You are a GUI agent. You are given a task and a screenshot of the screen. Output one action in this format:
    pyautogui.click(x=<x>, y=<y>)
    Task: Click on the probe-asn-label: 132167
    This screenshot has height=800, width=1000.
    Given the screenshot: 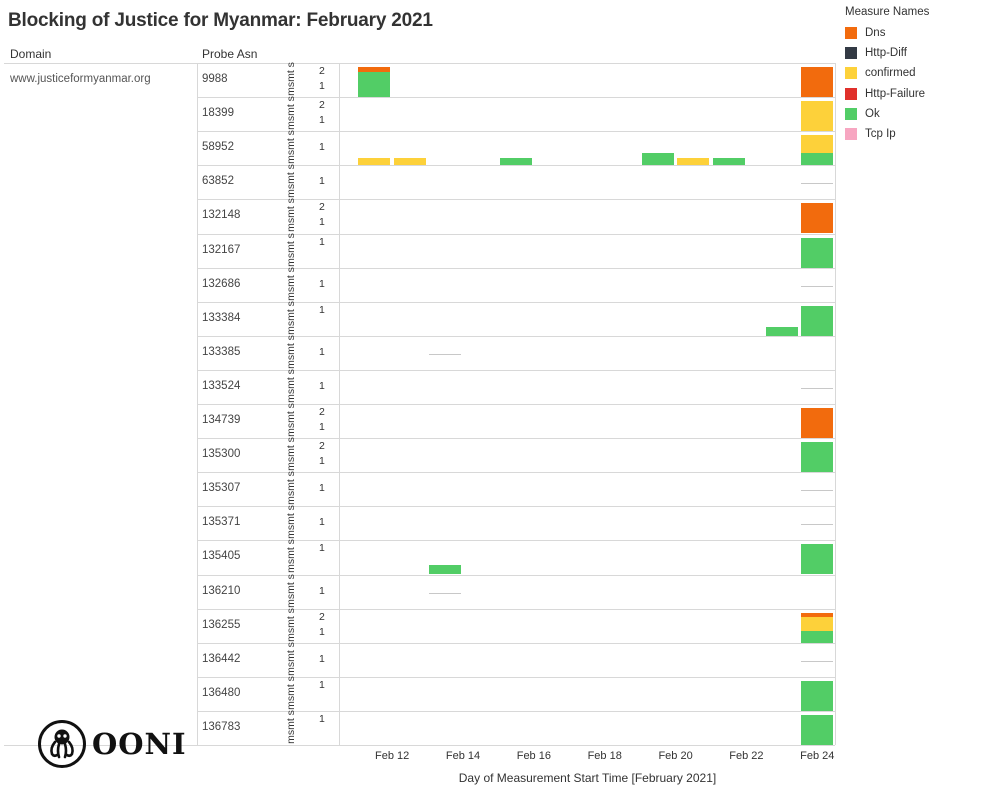 What is the action you would take?
    pyautogui.click(x=221, y=249)
    